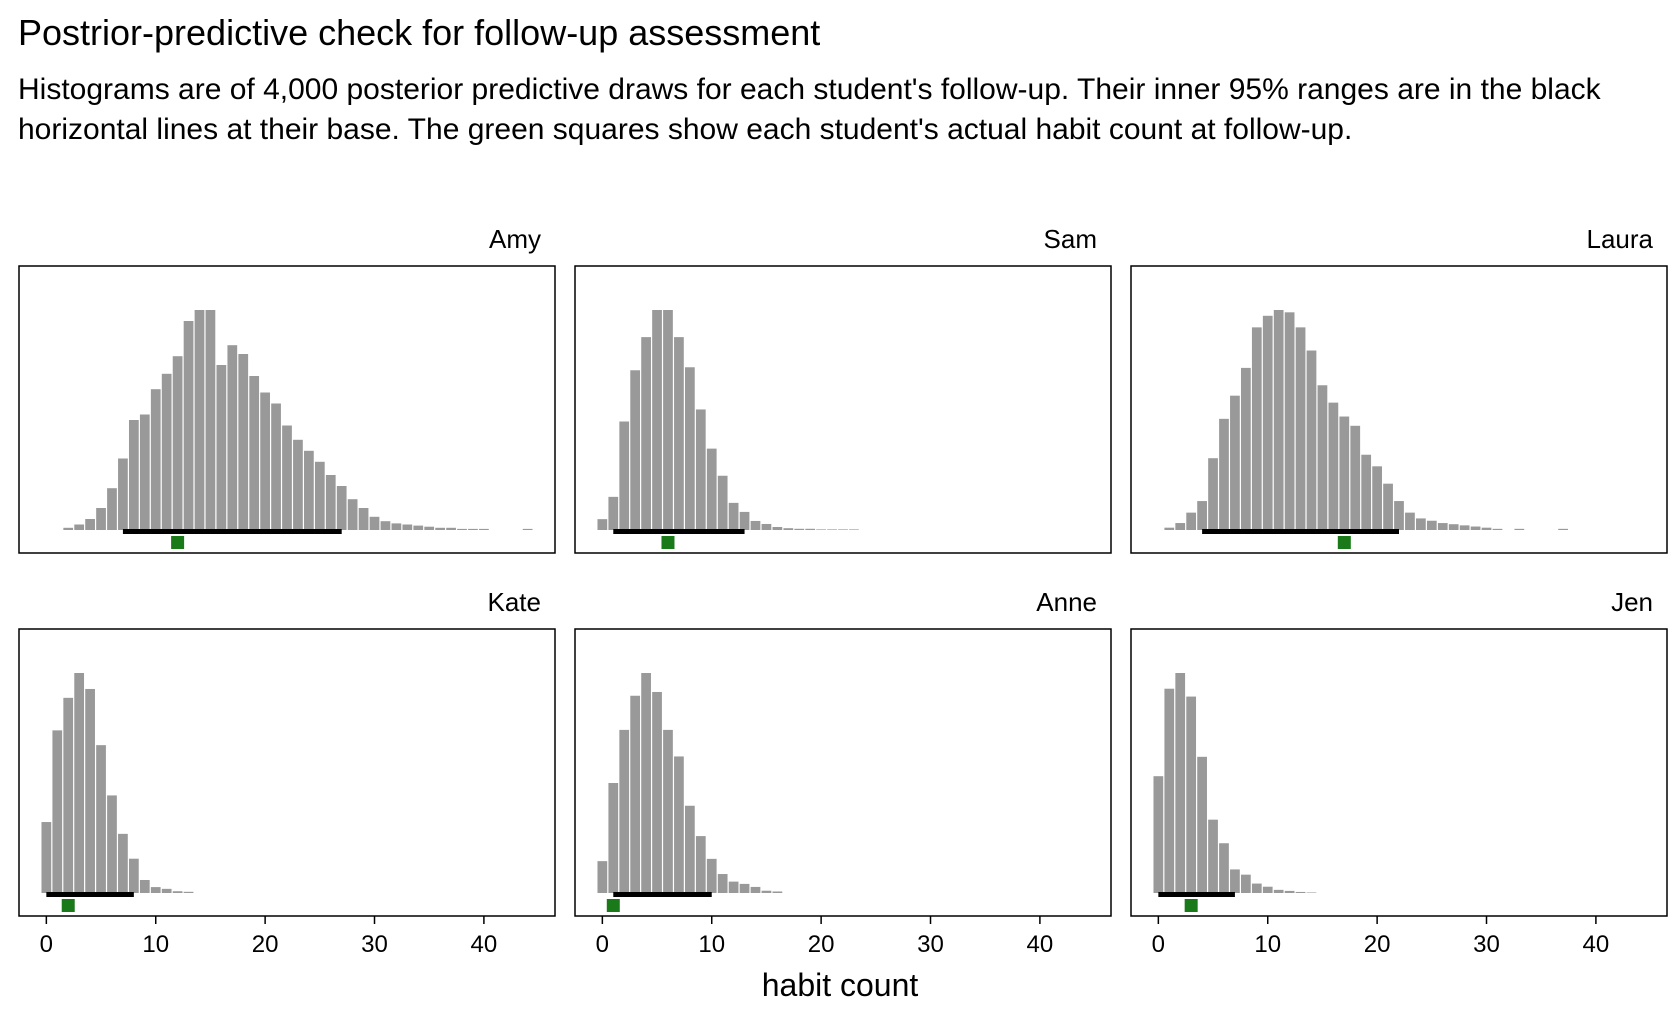 This screenshot has width=1680, height=1020. I want to click on facet-label: Laura, so click(1620, 239).